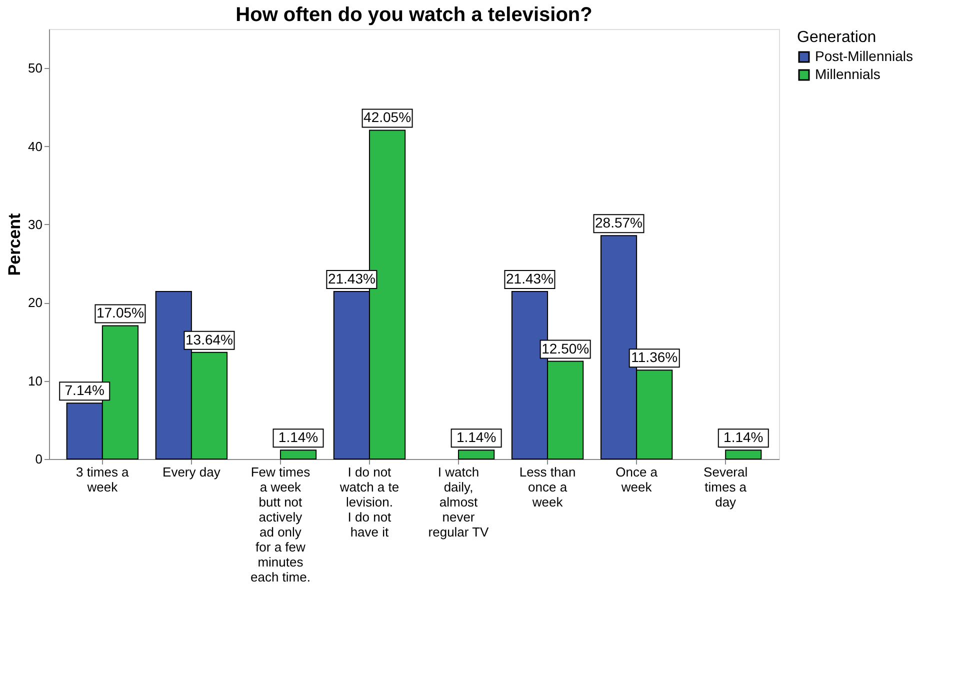 Image resolution: width=978 pixels, height=690 pixels. What do you see at coordinates (280, 524) in the screenshot?
I see `x-tick-label: Few times a week butt not actively ad only for a few minutes each time.` at bounding box center [280, 524].